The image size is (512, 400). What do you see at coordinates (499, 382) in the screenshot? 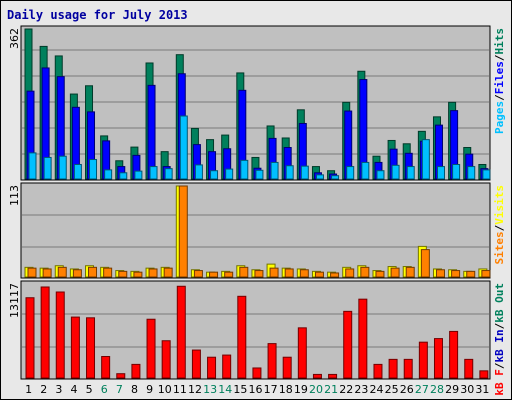
I see `legend-kb-f: kB F` at bounding box center [499, 382].